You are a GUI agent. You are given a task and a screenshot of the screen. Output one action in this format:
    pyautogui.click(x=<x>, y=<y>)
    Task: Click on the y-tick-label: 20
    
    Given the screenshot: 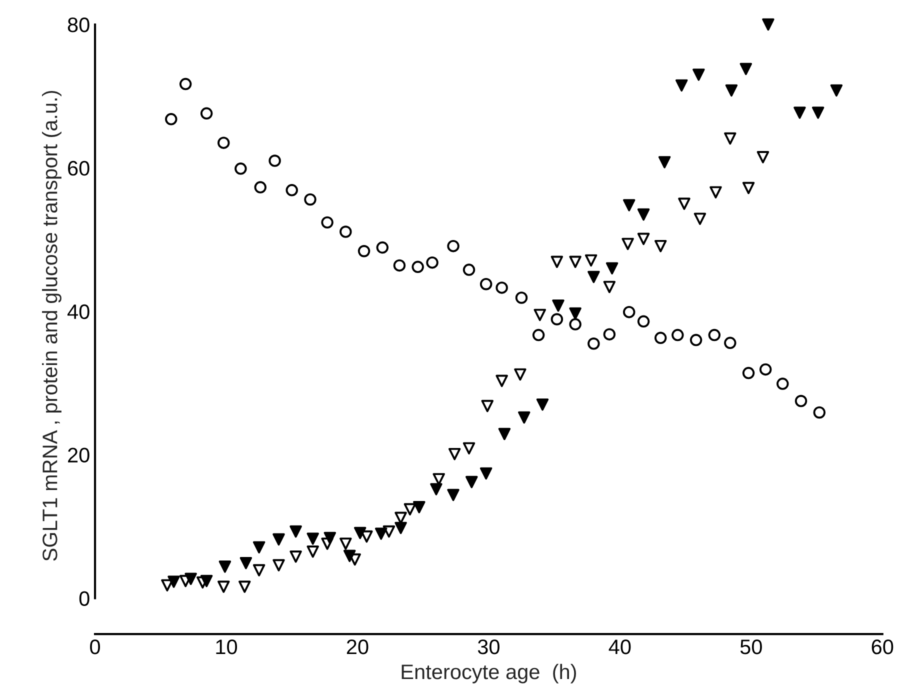 What is the action you would take?
    pyautogui.click(x=79, y=455)
    